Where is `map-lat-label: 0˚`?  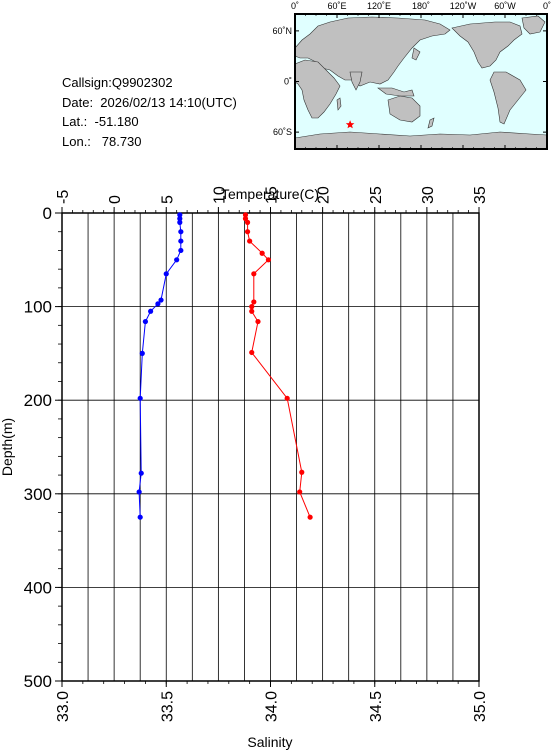 map-lat-label: 0˚ is located at coordinates (288, 82).